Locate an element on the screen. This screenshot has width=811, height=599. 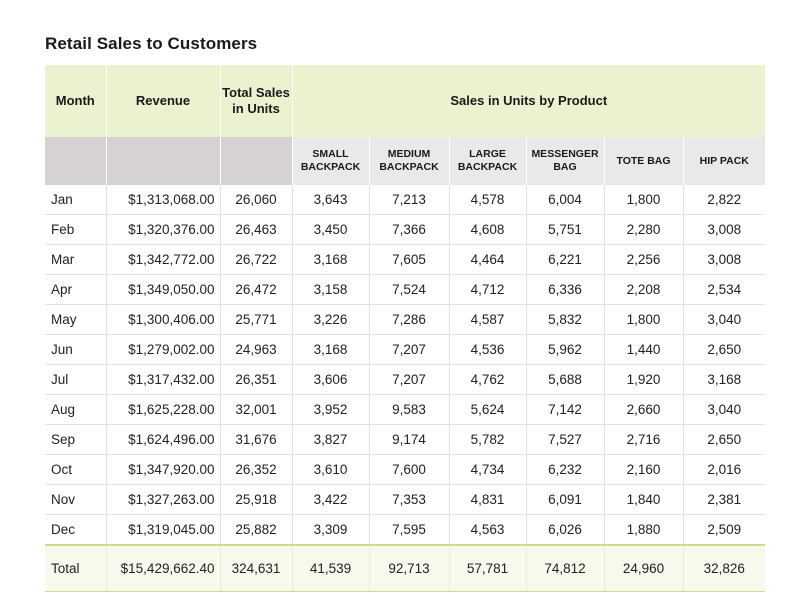
product-units-cell: 2,716 is located at coordinates (644, 439).